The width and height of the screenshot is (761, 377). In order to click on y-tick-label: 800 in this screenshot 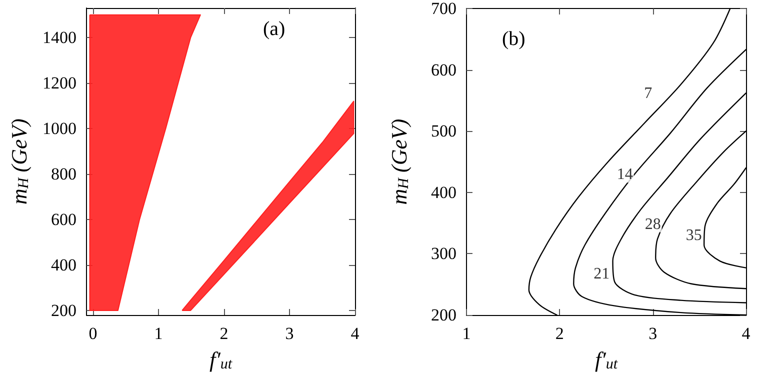, I will do `click(63, 174)`.